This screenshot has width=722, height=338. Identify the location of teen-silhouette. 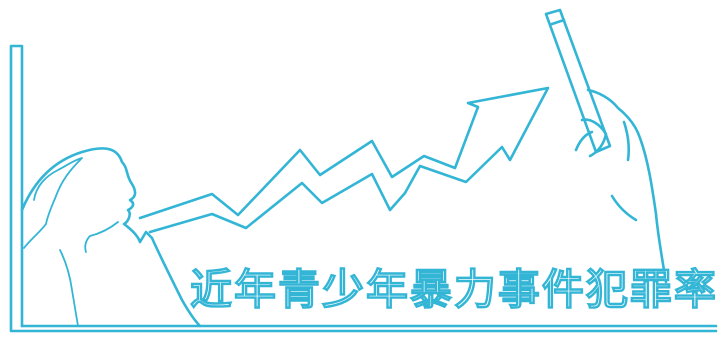
(111, 237).